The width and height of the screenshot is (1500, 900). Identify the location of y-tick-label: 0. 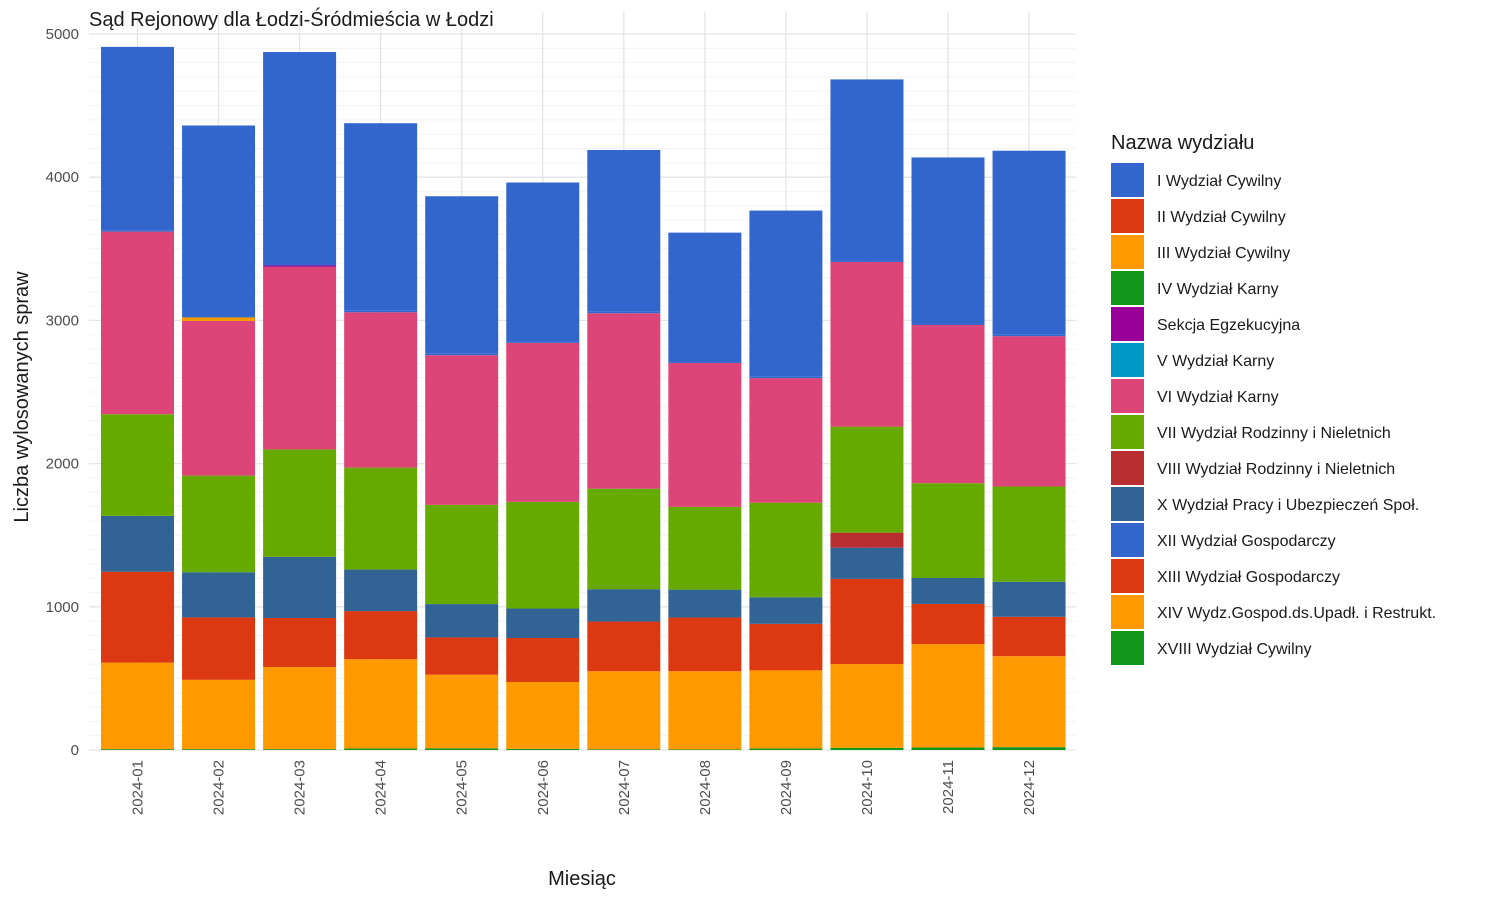
(75, 750).